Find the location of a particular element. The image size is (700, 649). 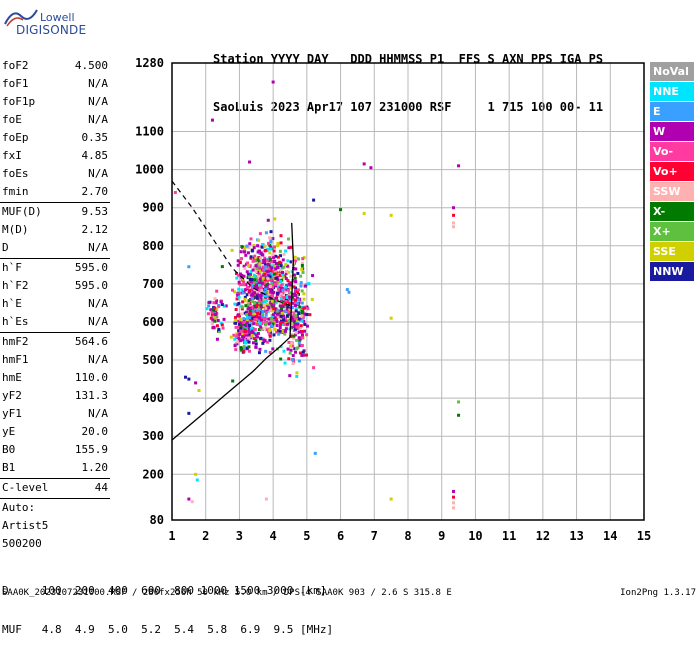

param-value: N/A is located at coordinates (98, 101).